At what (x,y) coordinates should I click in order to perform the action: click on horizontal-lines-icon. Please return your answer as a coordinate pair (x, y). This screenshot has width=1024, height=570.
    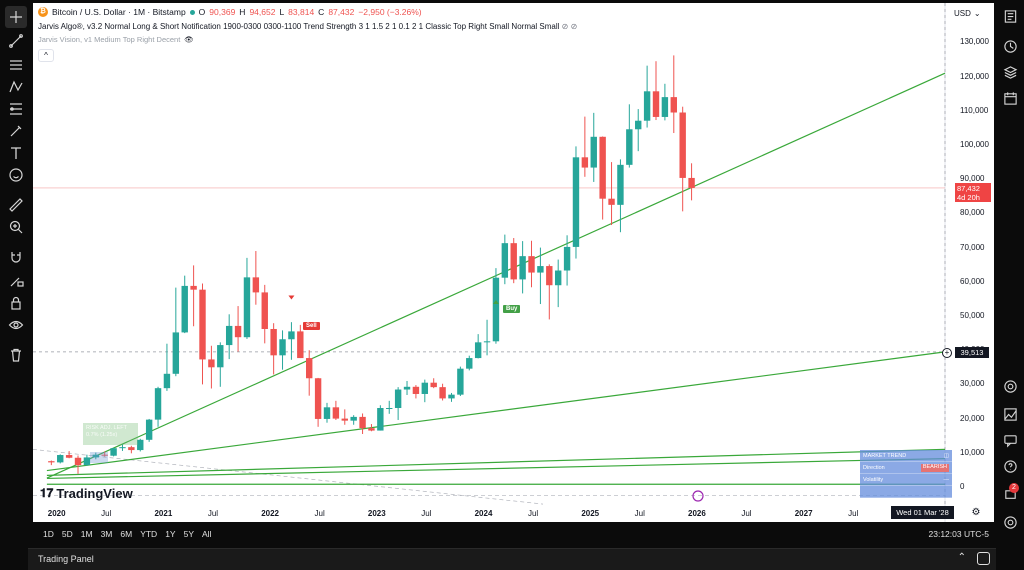
    Looking at the image, I should click on (16, 65).